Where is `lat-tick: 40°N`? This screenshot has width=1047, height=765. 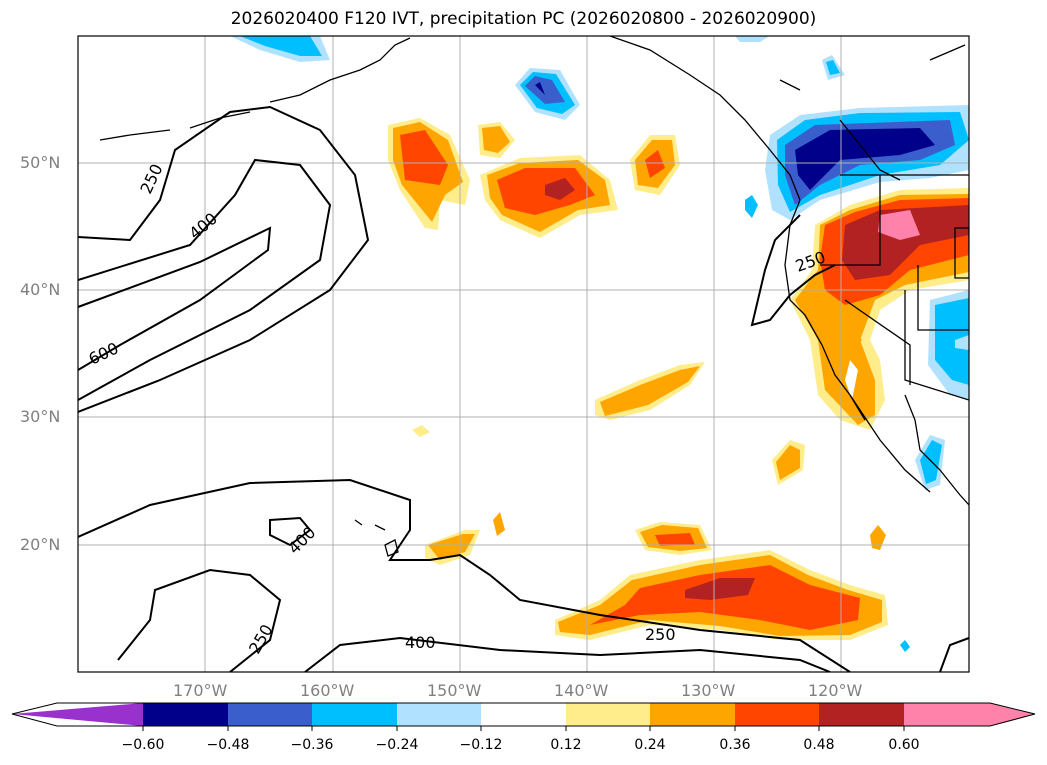 lat-tick: 40°N is located at coordinates (40, 289).